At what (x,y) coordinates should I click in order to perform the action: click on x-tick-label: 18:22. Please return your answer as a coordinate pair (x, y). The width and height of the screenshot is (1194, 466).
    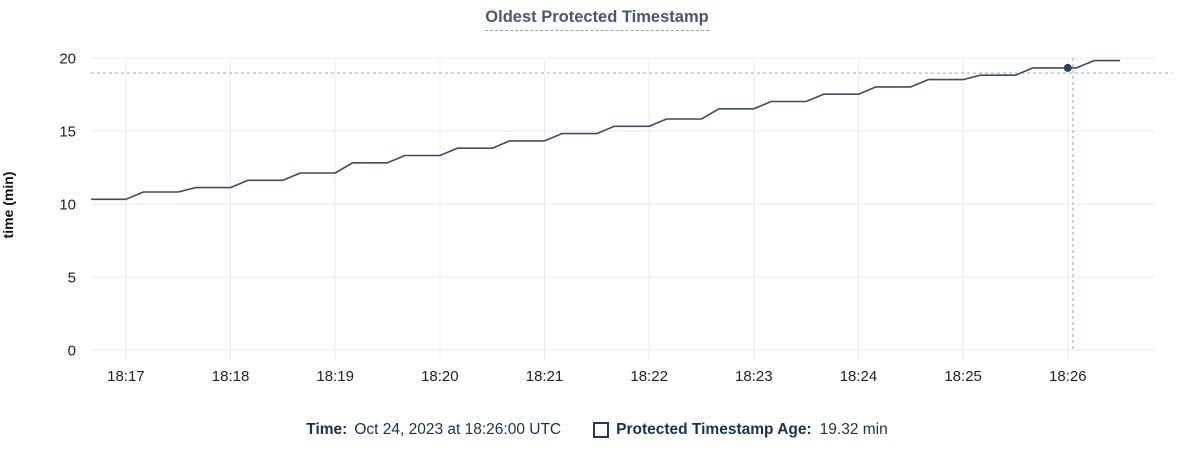
    Looking at the image, I should click on (649, 376).